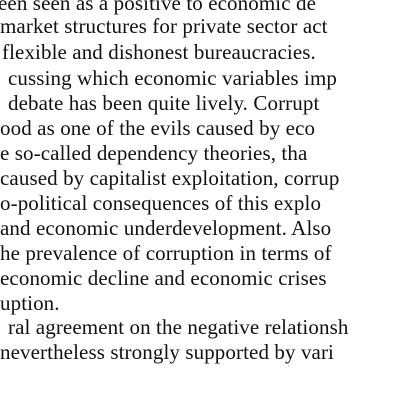  What do you see at coordinates (166, 228) in the screenshot?
I see `text-line-10: and economic underdevelopment. Also` at bounding box center [166, 228].